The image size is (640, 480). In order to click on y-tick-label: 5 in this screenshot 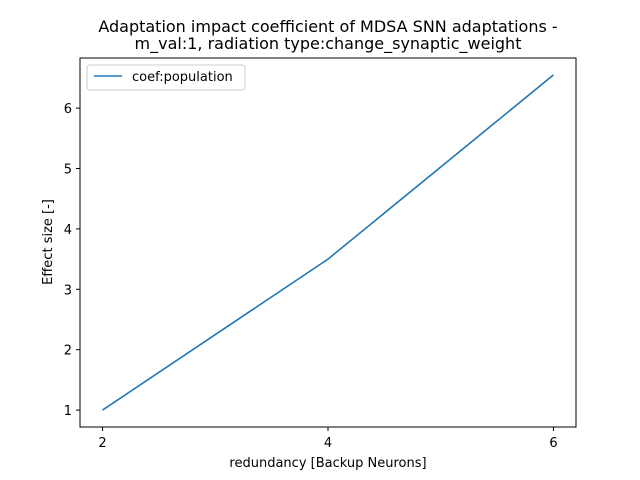, I will do `click(68, 170)`.